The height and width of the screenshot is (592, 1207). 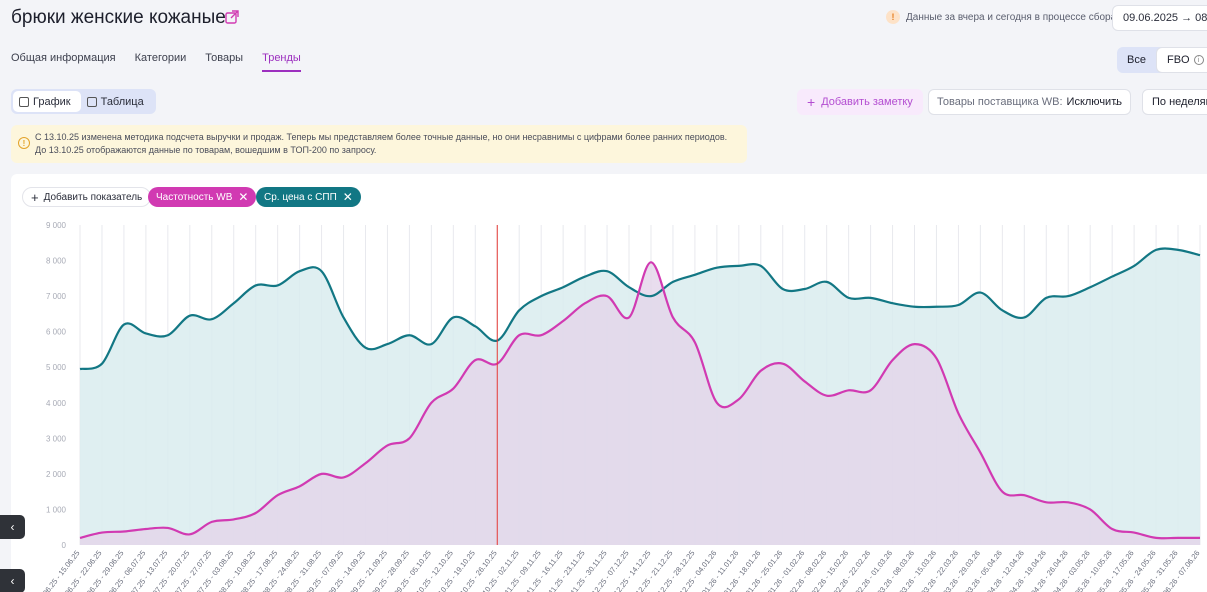 What do you see at coordinates (24, 101) in the screenshot?
I see `chart-icon` at bounding box center [24, 101].